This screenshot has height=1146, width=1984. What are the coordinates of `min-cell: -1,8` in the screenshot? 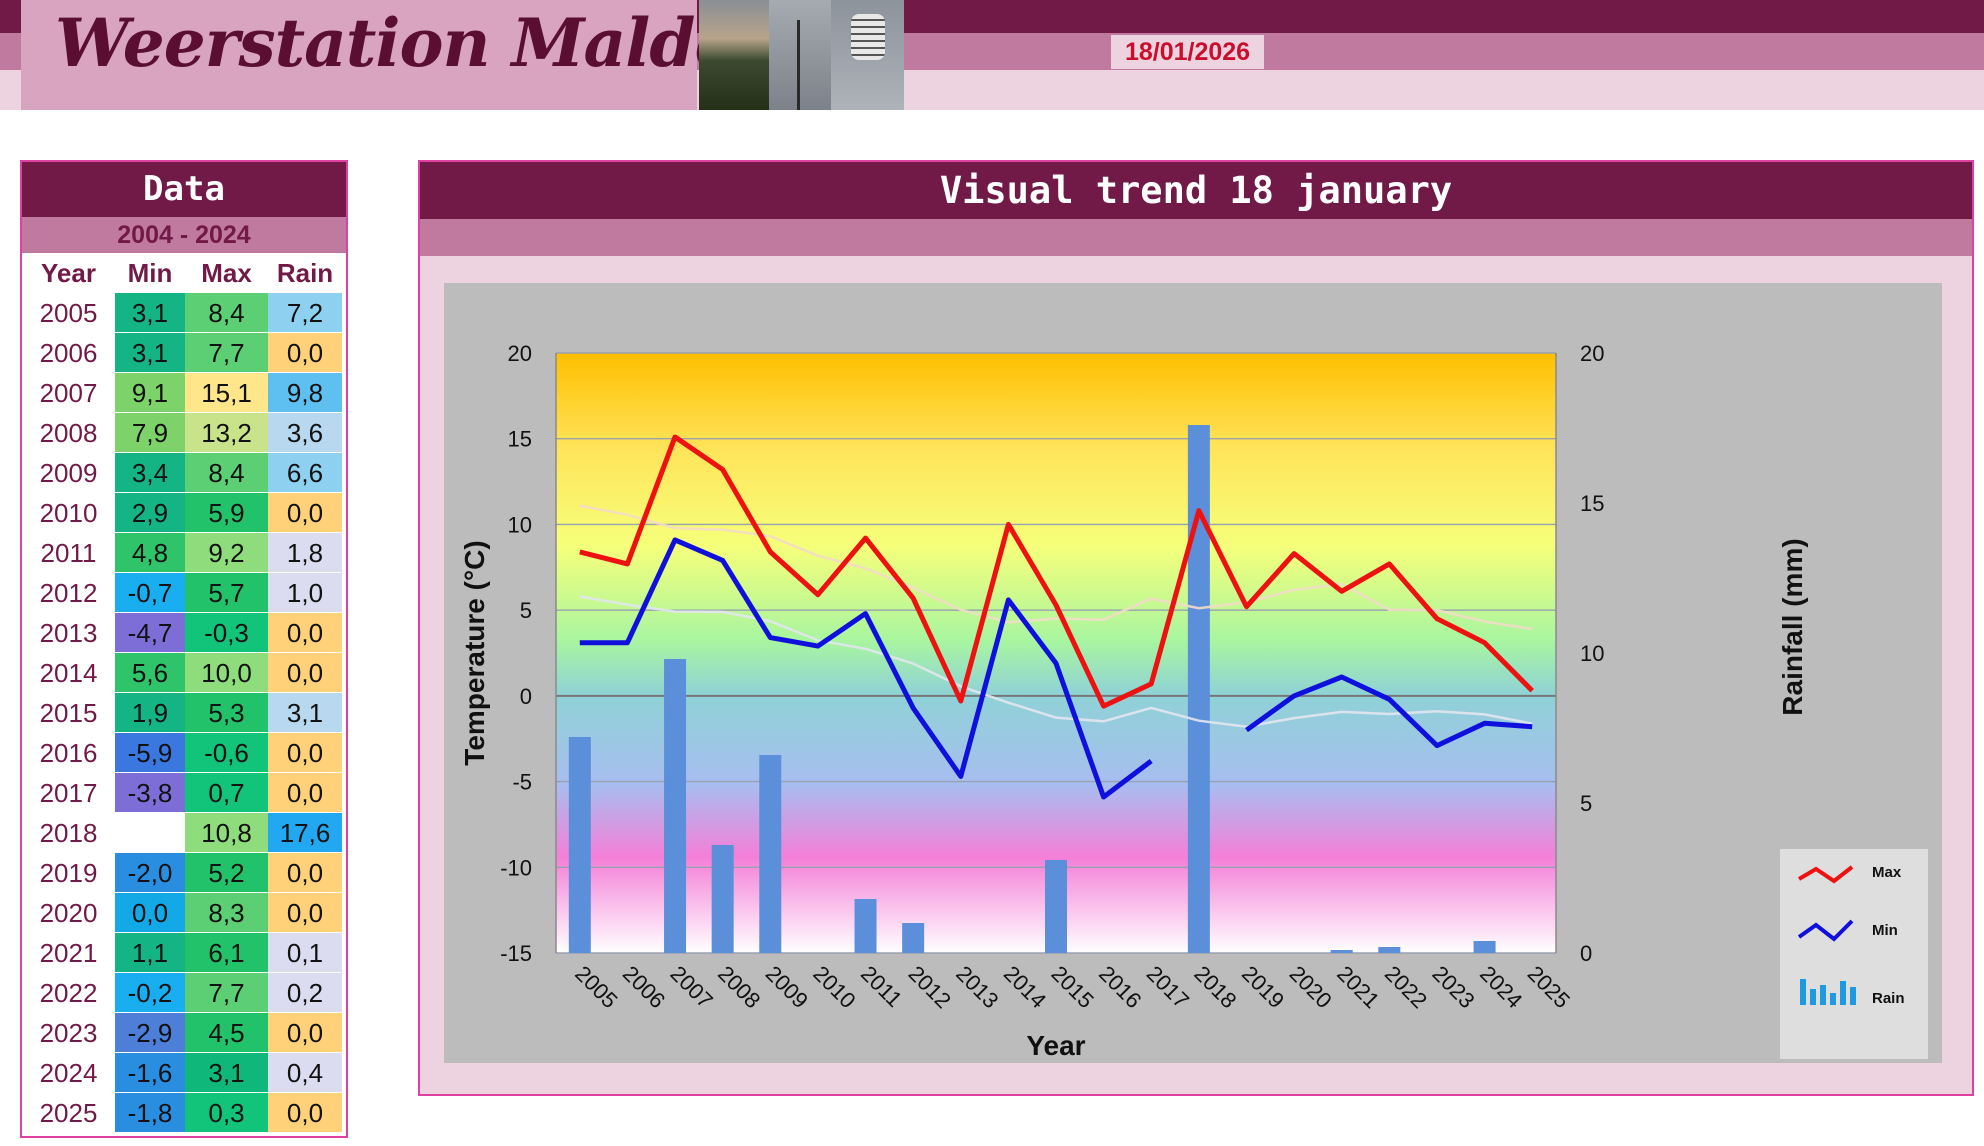 It's located at (150, 1113).